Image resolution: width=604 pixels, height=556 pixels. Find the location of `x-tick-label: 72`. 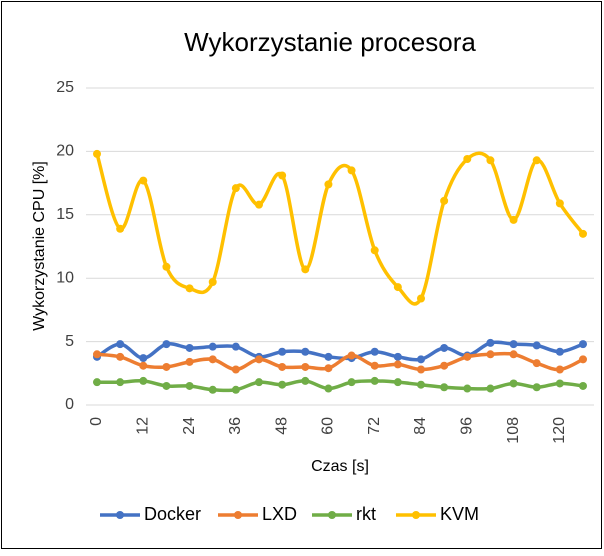

x-tick-label: 72 is located at coordinates (374, 426).